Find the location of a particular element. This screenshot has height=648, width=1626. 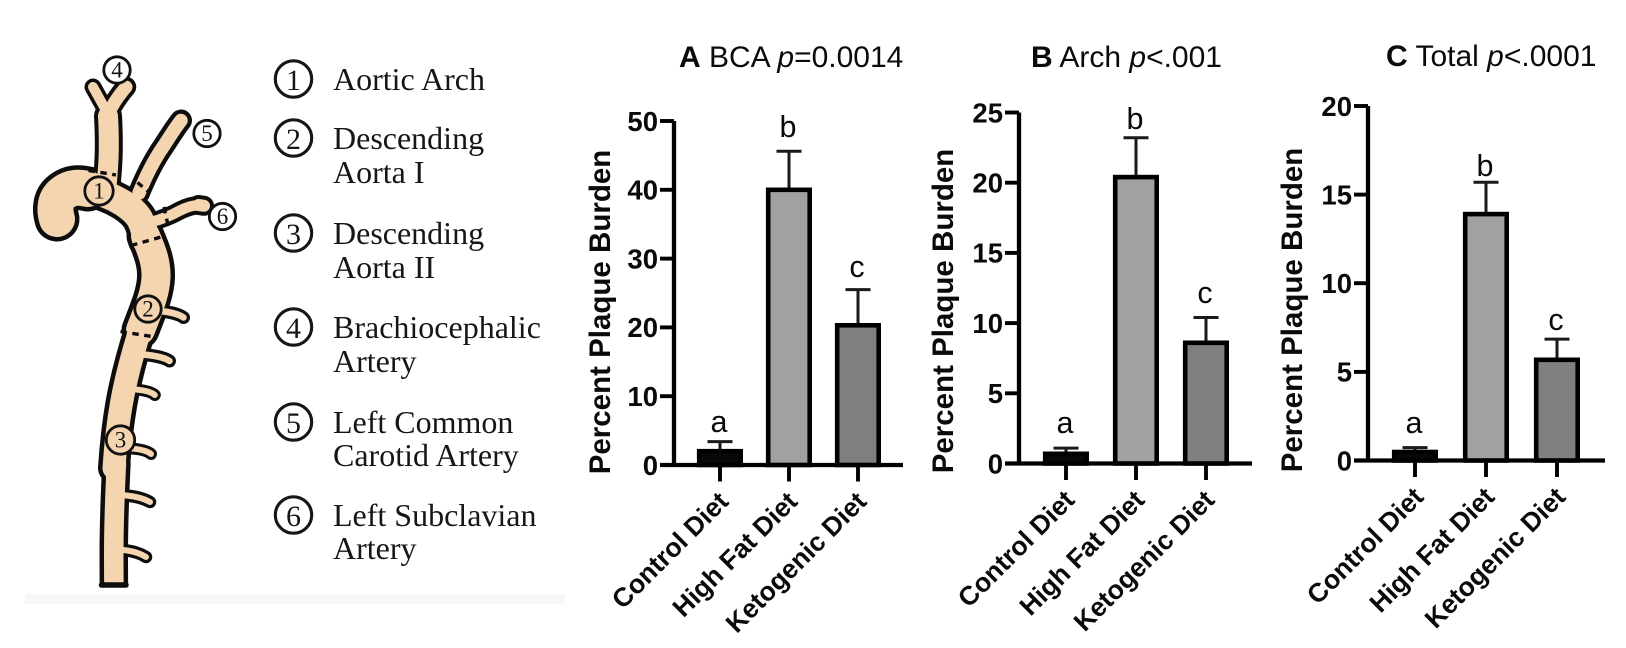

svg-text: High Fat Diet is located at coordinates (1431, 549).